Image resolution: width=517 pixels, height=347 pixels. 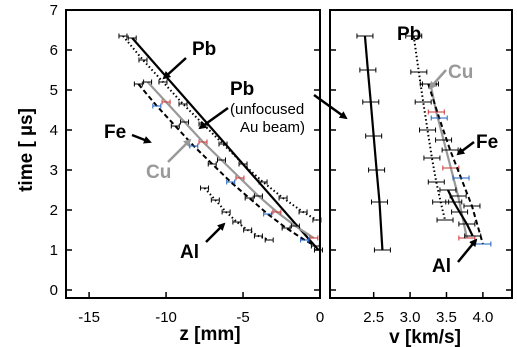 I want to click on arrow-fe-right, so click(x=465, y=148).